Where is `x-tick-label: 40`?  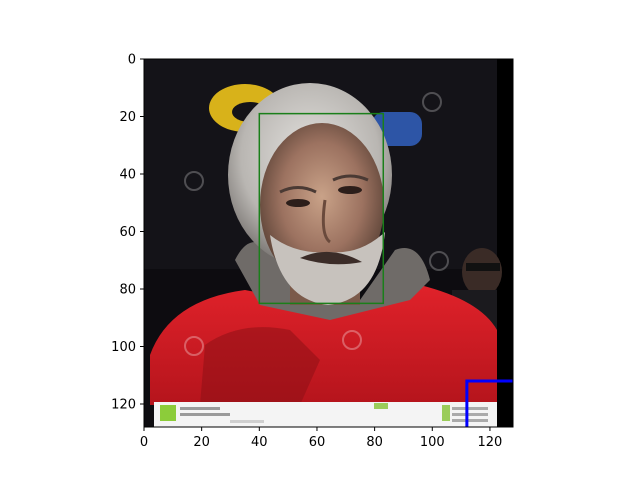
x-tick-label: 40 is located at coordinates (259, 442).